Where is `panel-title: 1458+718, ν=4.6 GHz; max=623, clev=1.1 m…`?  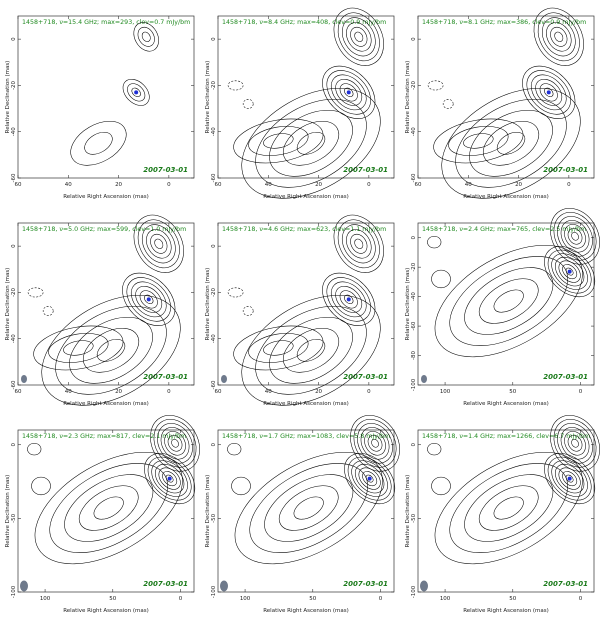
panel-title: 1458+718, ν=4.6 GHz; max=623, clev=1.1 m… is located at coordinates (304, 229).